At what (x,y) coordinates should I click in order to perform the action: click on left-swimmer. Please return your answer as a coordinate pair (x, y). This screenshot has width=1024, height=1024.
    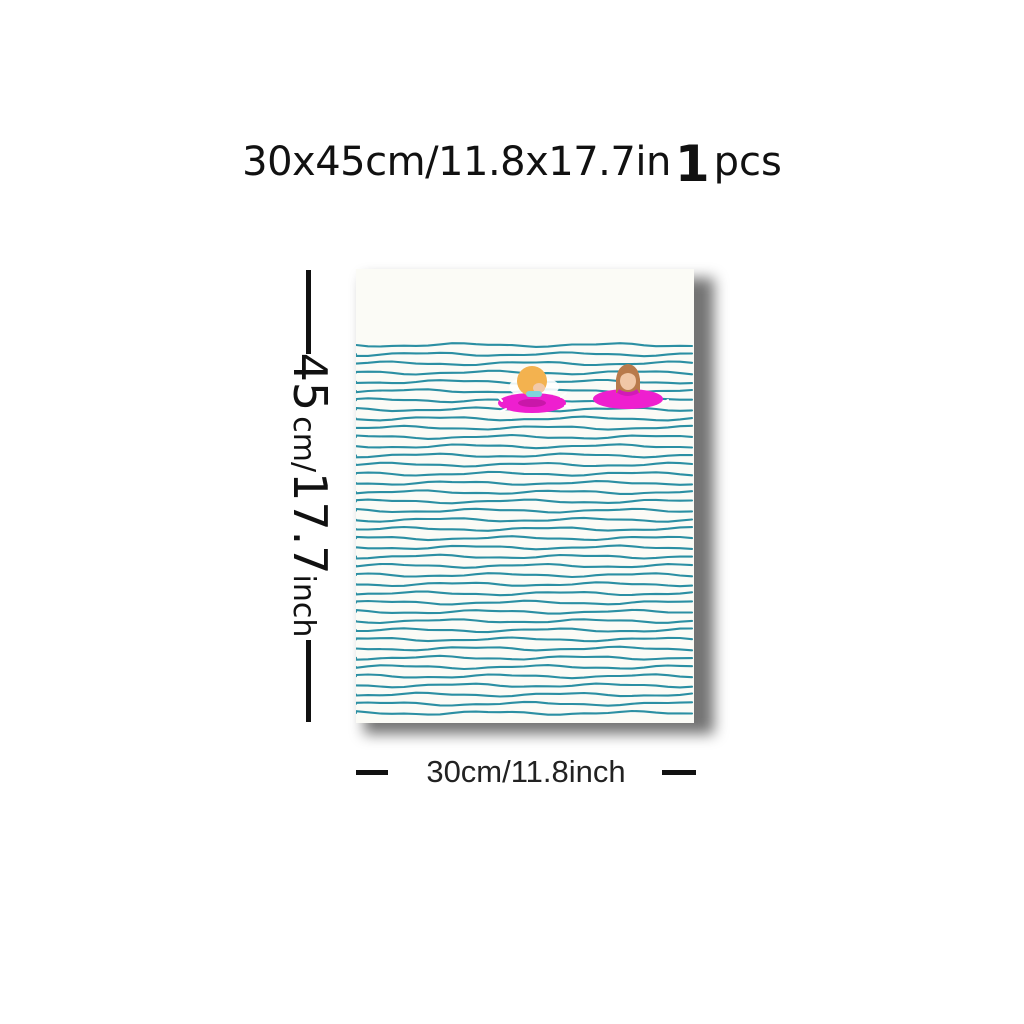
    Looking at the image, I should click on (534, 389).